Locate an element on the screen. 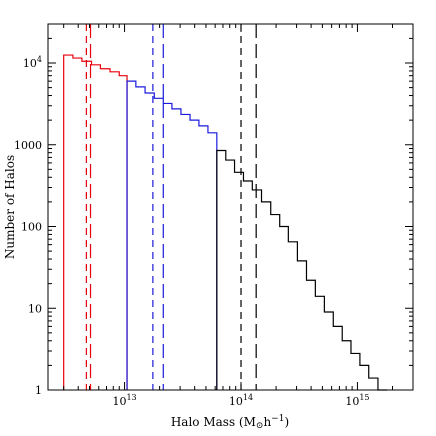  y-tick-label: 1000 is located at coordinates (28, 145).